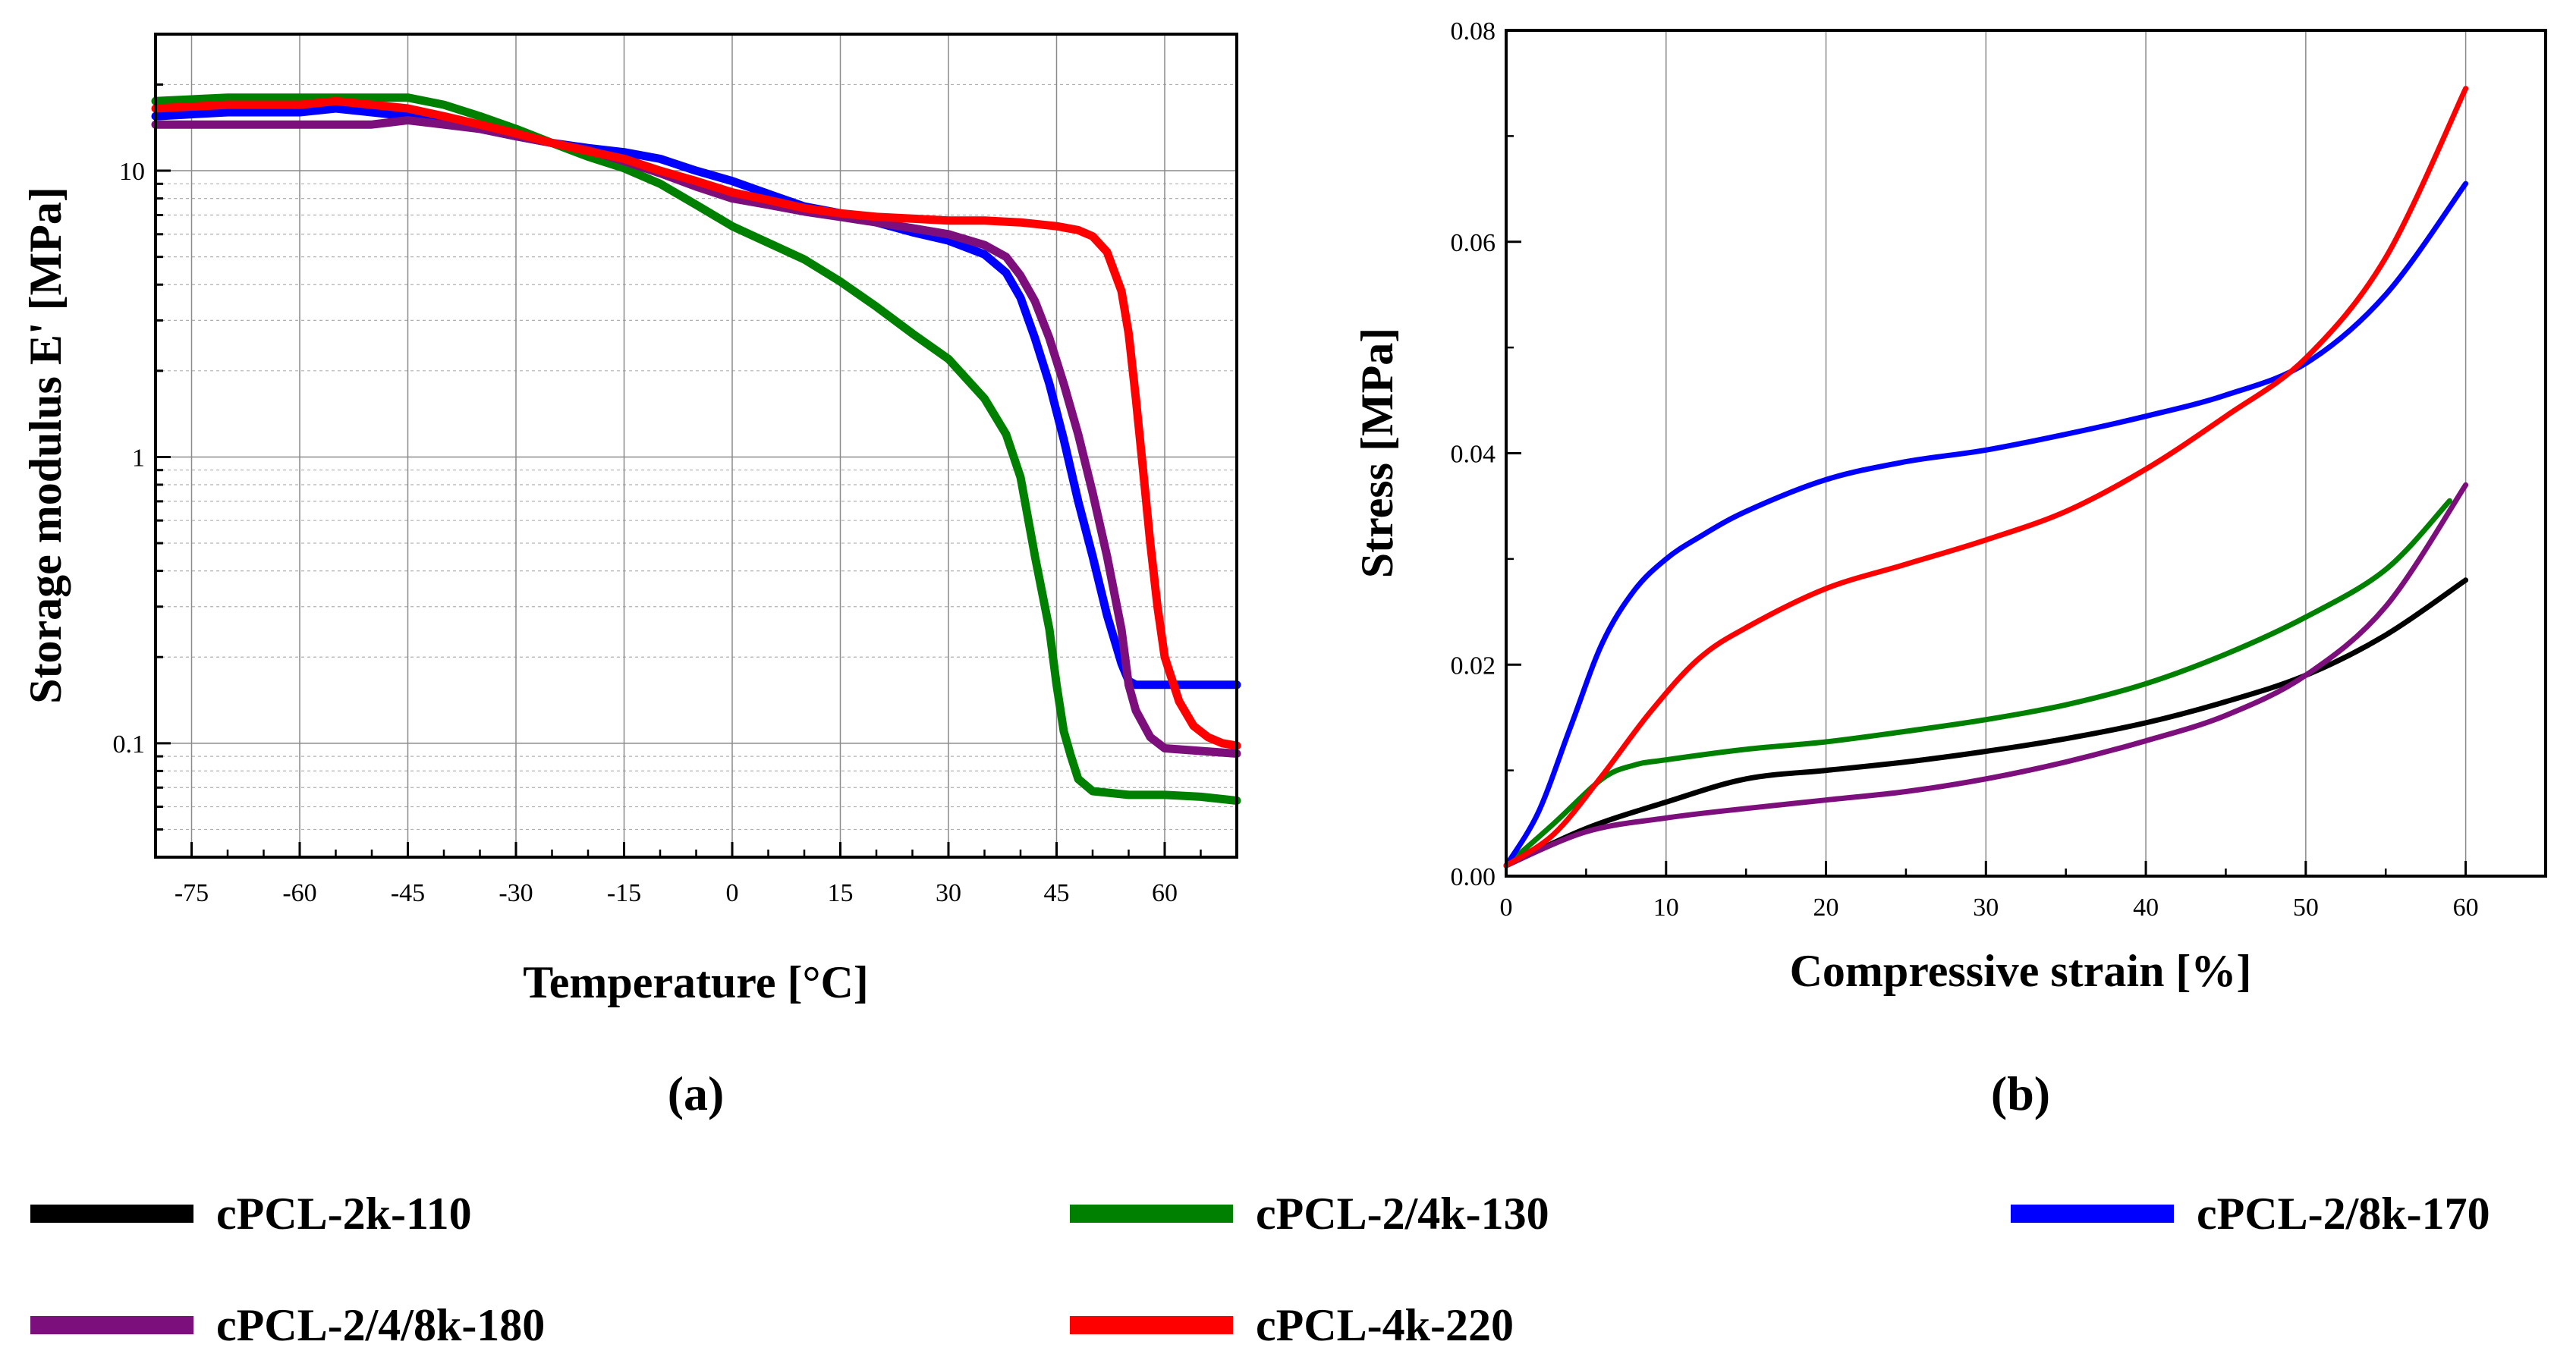 Image resolution: width=2576 pixels, height=1354 pixels. What do you see at coordinates (841, 893) in the screenshot?
I see `panel-a-xtick-label: 15` at bounding box center [841, 893].